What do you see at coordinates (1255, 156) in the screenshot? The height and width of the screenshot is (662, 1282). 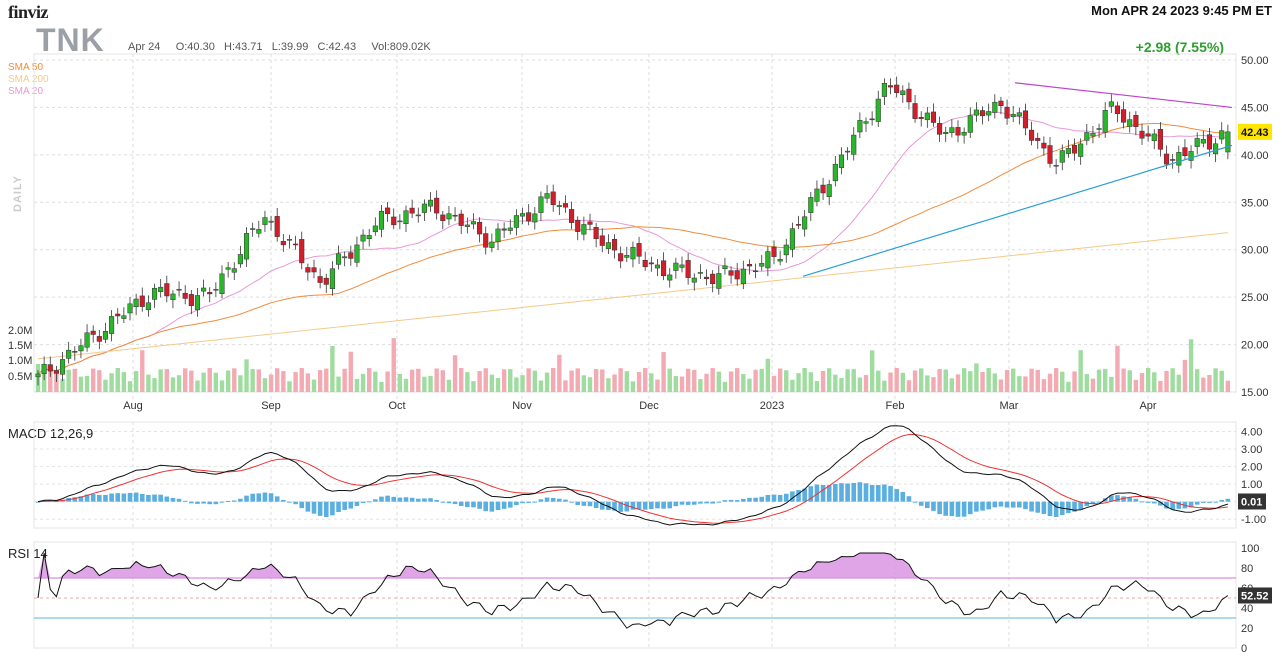 I see `price-tick-label: 40.00` at bounding box center [1255, 156].